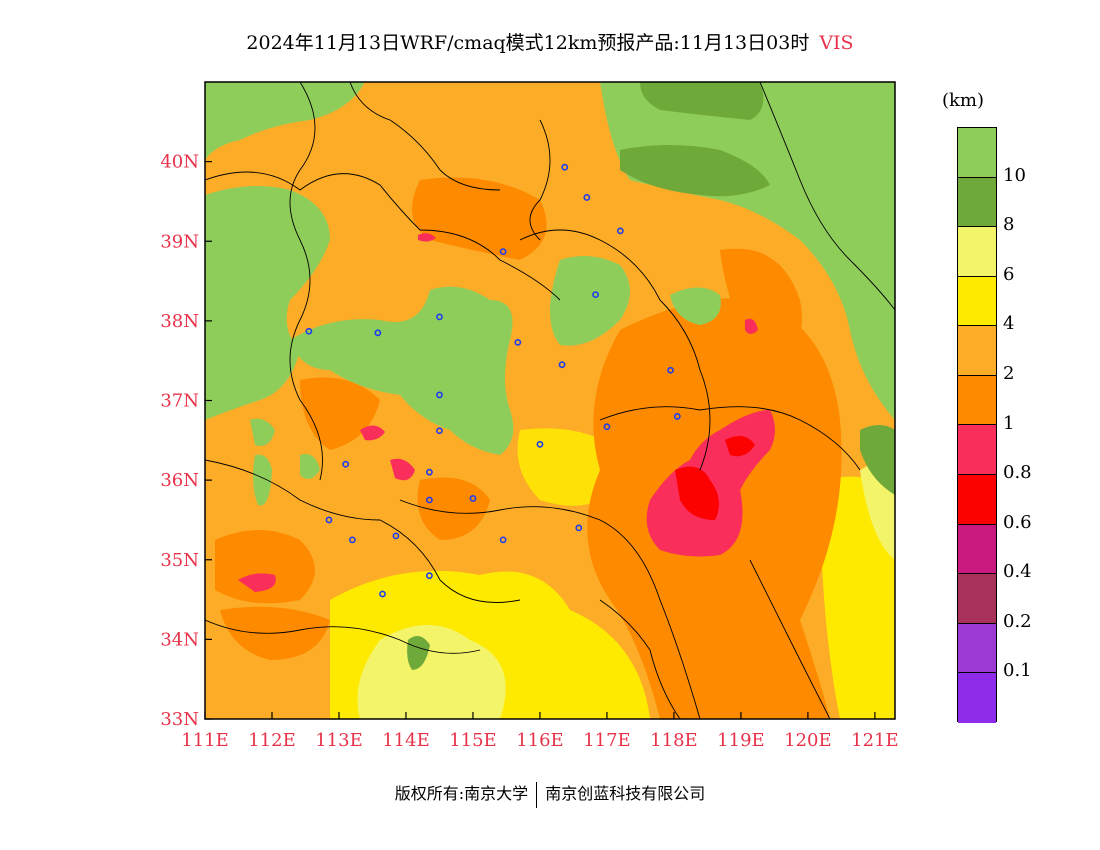 This screenshot has width=1100, height=850. I want to click on y-tick-label: 39N, so click(179, 241).